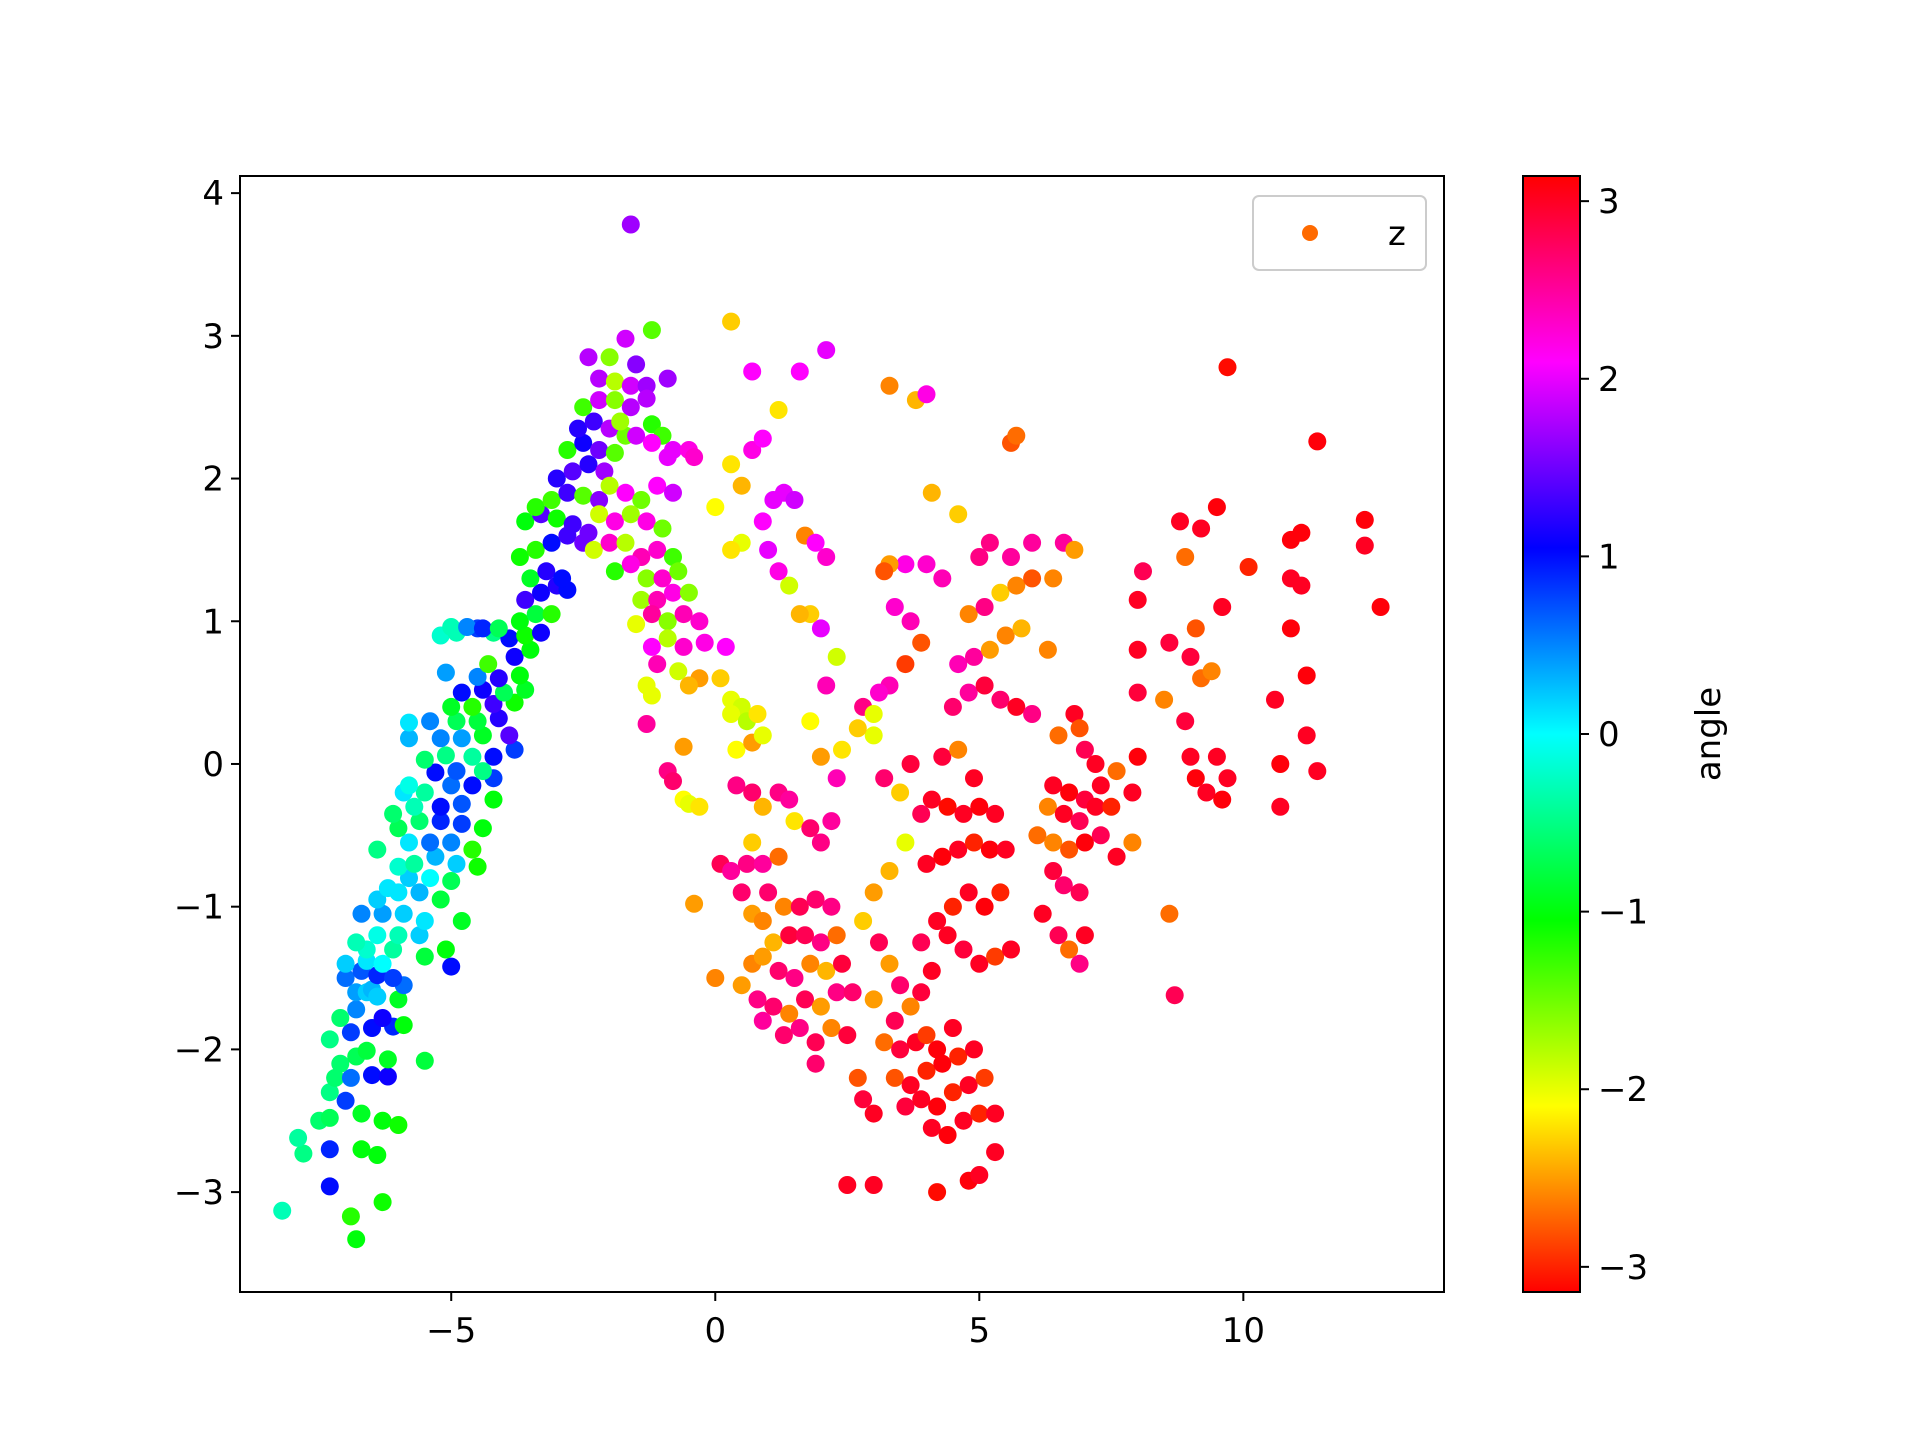  Describe the element at coordinates (1623, 1090) in the screenshot. I see `colorbar-tick-label: −2` at that location.